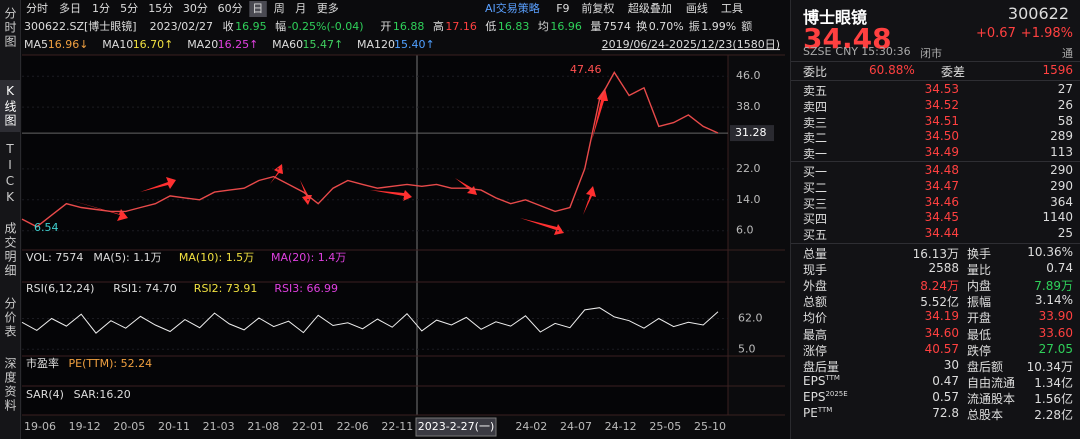 The image size is (1080, 439). I want to click on stat-label: 盘后量, so click(821, 366).